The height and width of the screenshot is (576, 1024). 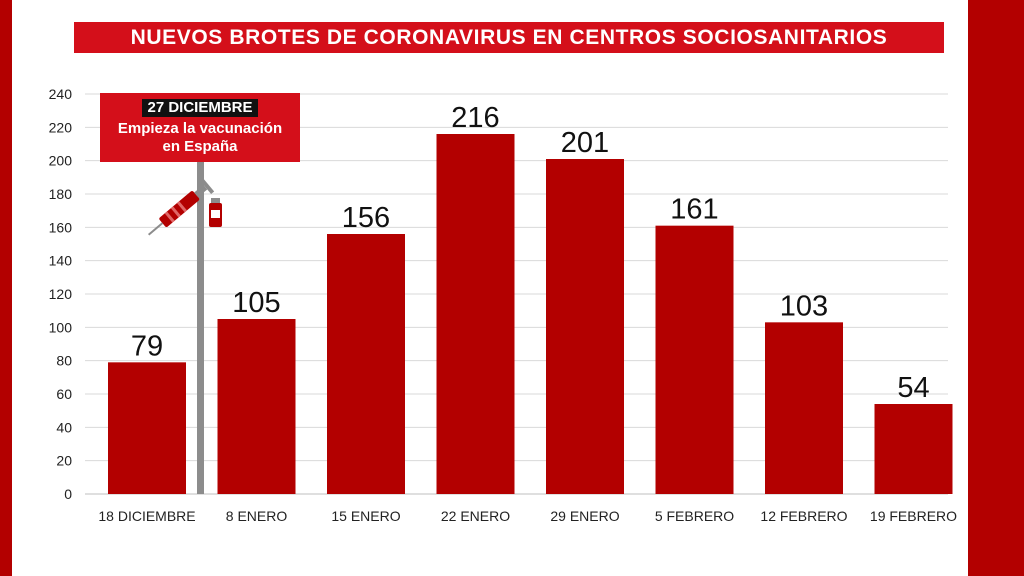 I want to click on annotation-text: Empieza la vacunación en España, so click(x=200, y=138).